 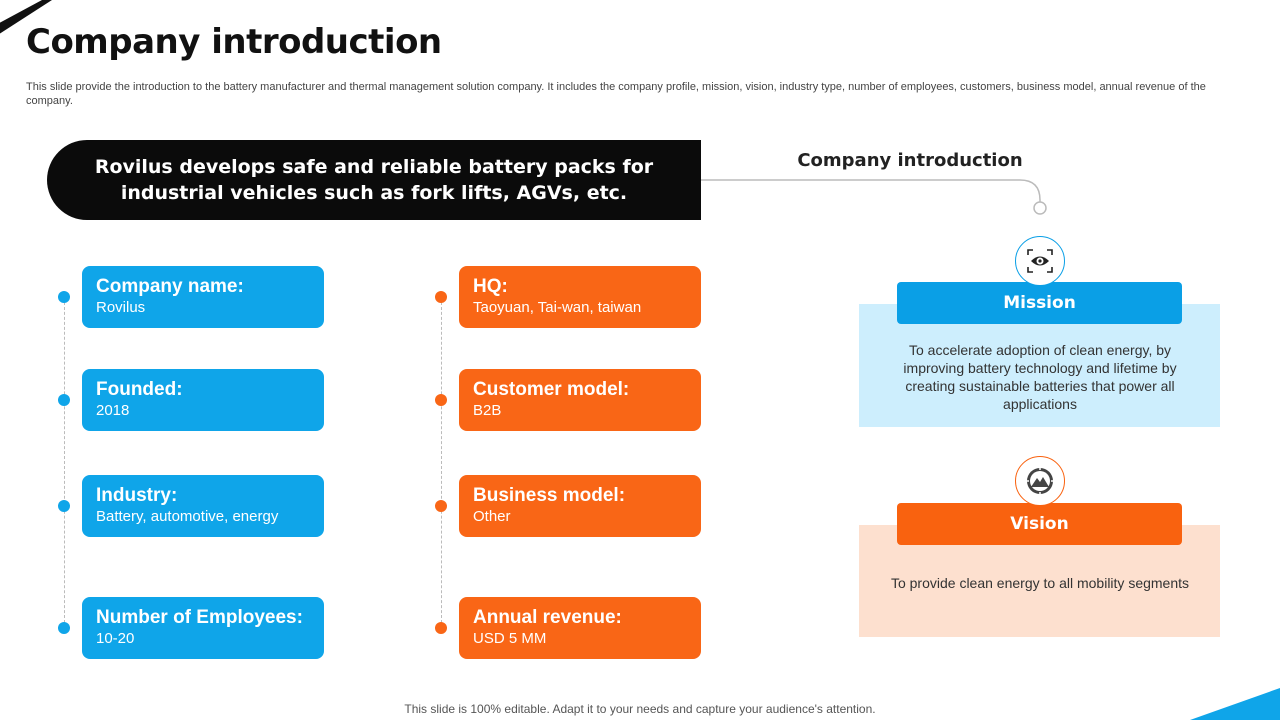 What do you see at coordinates (551, 389) in the screenshot?
I see `card-label: Customer model:` at bounding box center [551, 389].